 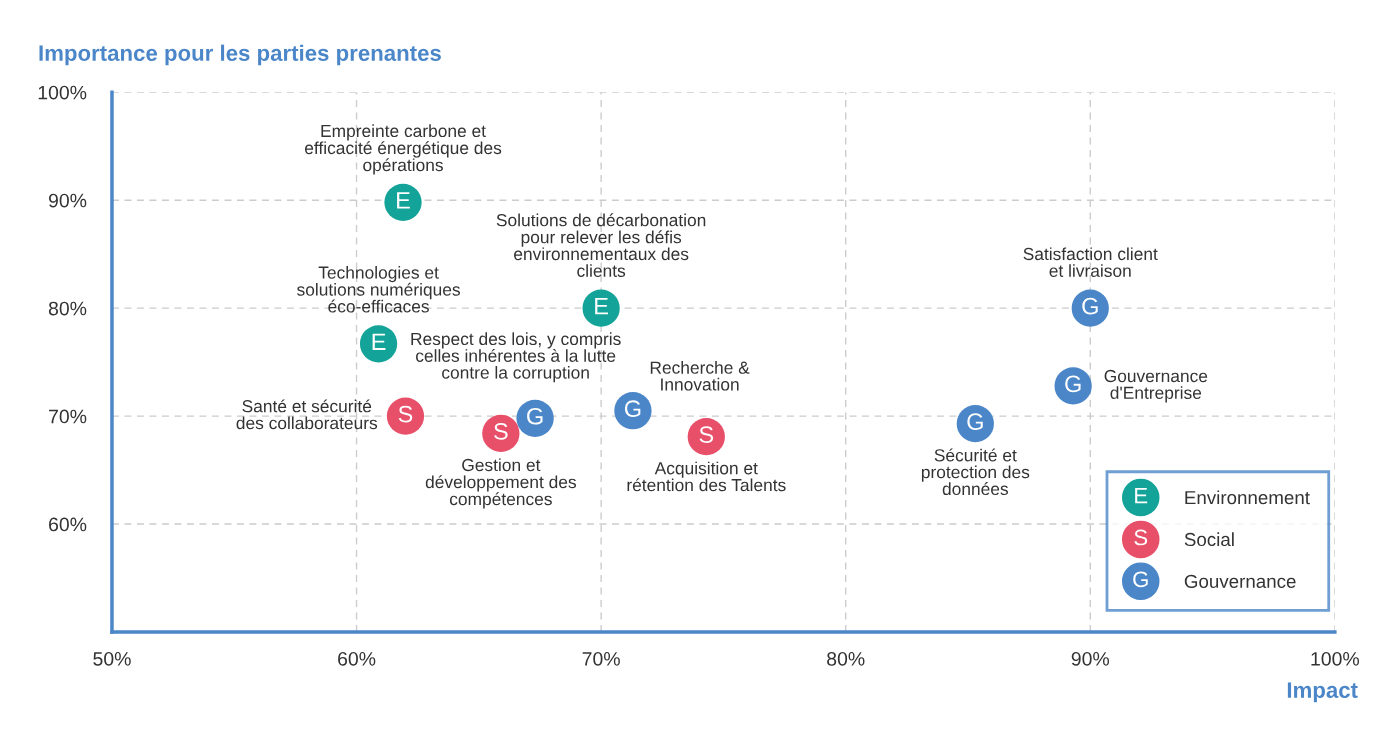 What do you see at coordinates (516, 357) in the screenshot?
I see `annotation: Respect des lois, y compris celles inhérentes à la lutte contre la corruption` at bounding box center [516, 357].